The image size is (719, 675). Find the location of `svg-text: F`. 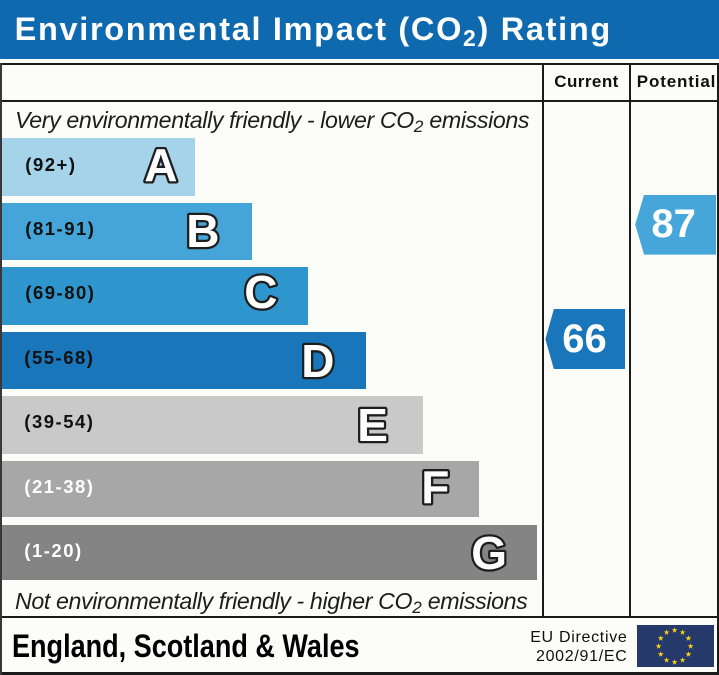

svg-text: F is located at coordinates (436, 487).